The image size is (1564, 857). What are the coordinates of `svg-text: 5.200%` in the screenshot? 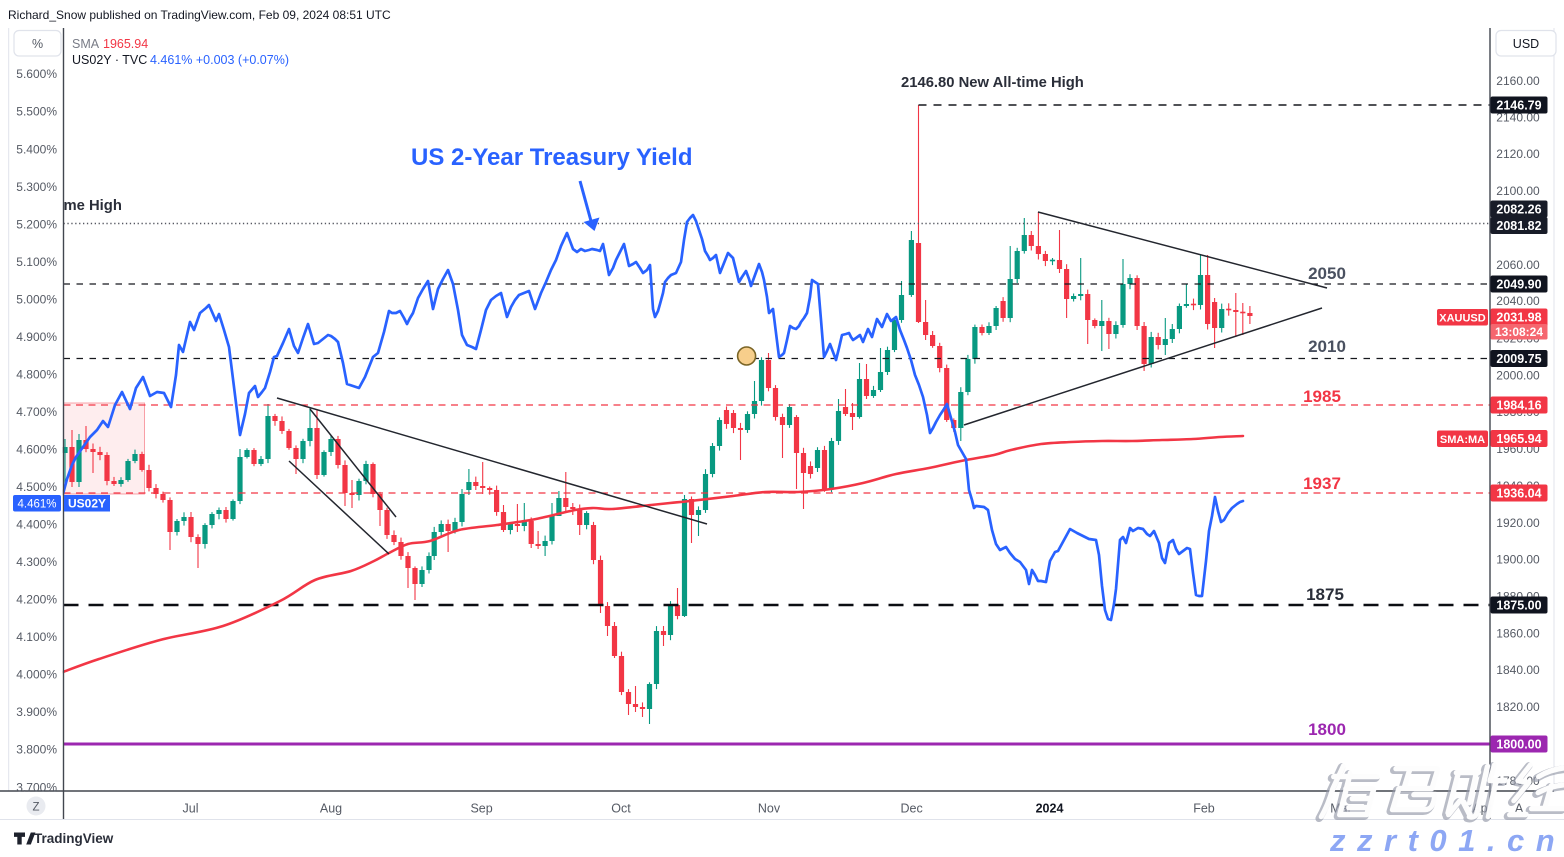 It's located at (36, 224).